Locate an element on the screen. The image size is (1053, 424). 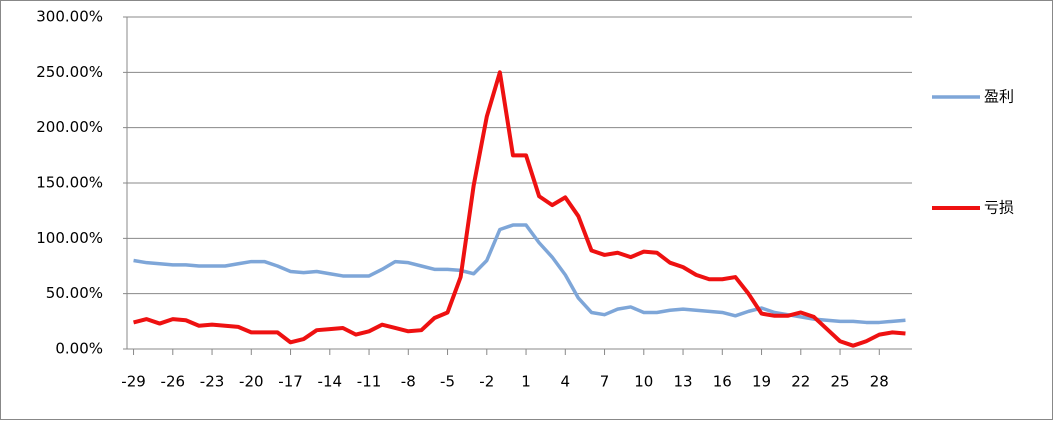
x-tick-label: 7 is located at coordinates (605, 382).